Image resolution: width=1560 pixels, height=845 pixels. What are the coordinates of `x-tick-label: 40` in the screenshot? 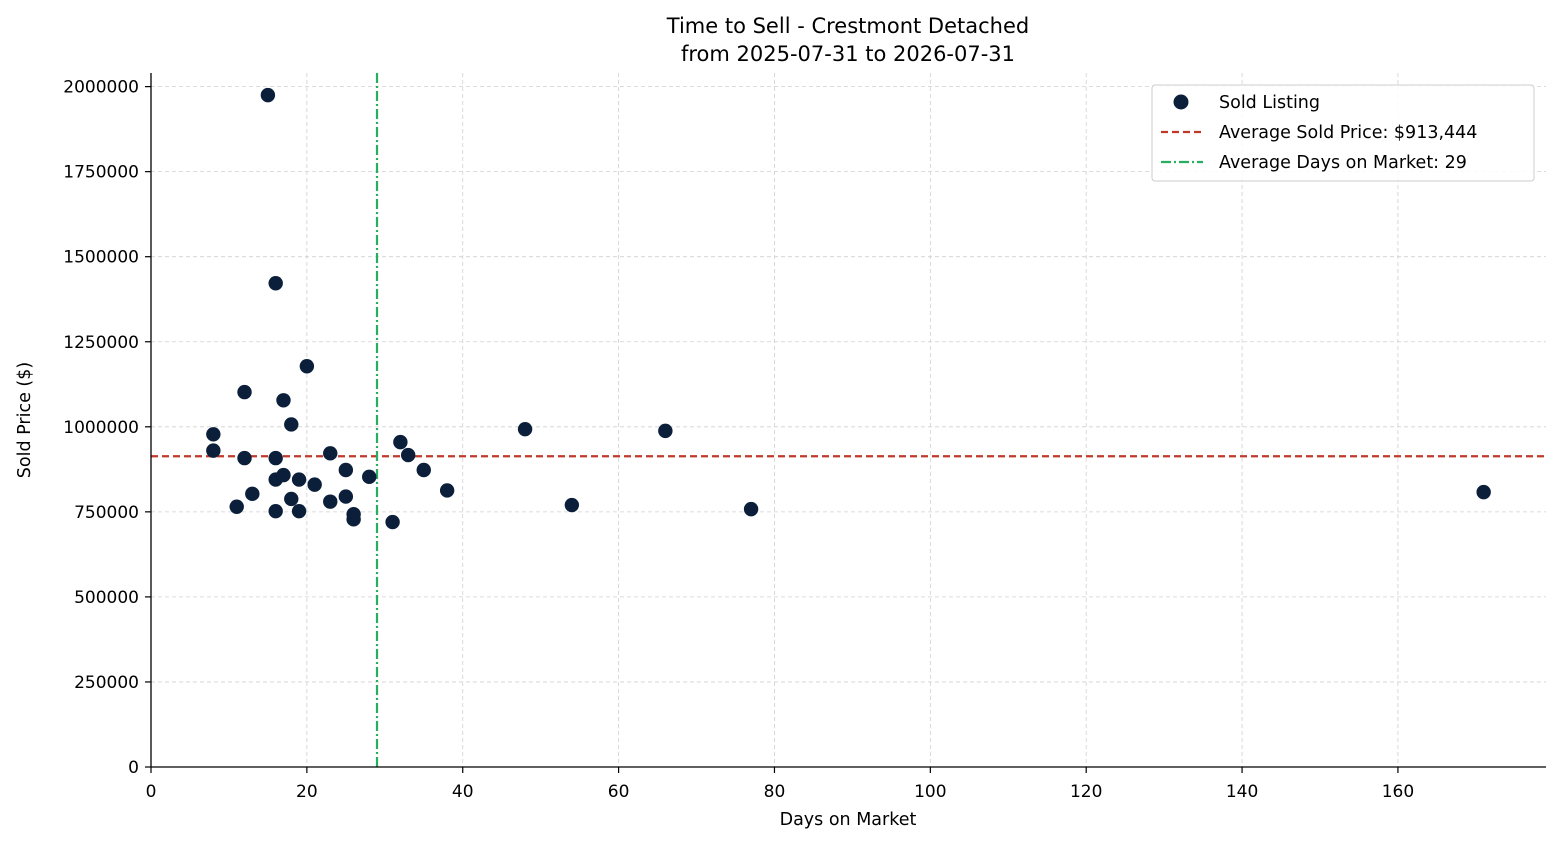 It's located at (463, 792).